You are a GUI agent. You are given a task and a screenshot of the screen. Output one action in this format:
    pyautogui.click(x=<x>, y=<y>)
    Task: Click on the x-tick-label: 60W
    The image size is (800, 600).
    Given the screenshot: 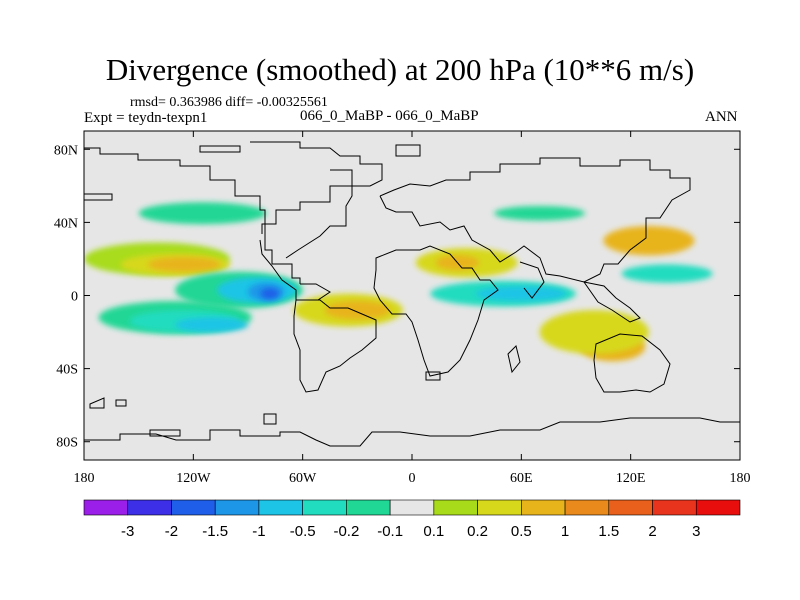 What is the action you would take?
    pyautogui.click(x=303, y=478)
    